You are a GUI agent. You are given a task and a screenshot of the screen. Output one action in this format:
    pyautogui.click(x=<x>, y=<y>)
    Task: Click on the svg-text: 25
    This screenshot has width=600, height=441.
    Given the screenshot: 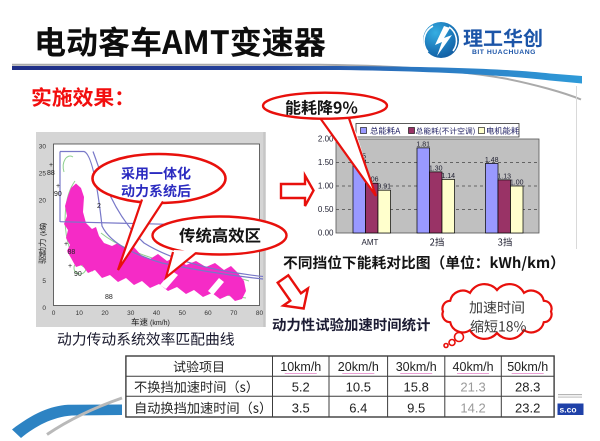 What is the action you would take?
    pyautogui.click(x=43, y=173)
    